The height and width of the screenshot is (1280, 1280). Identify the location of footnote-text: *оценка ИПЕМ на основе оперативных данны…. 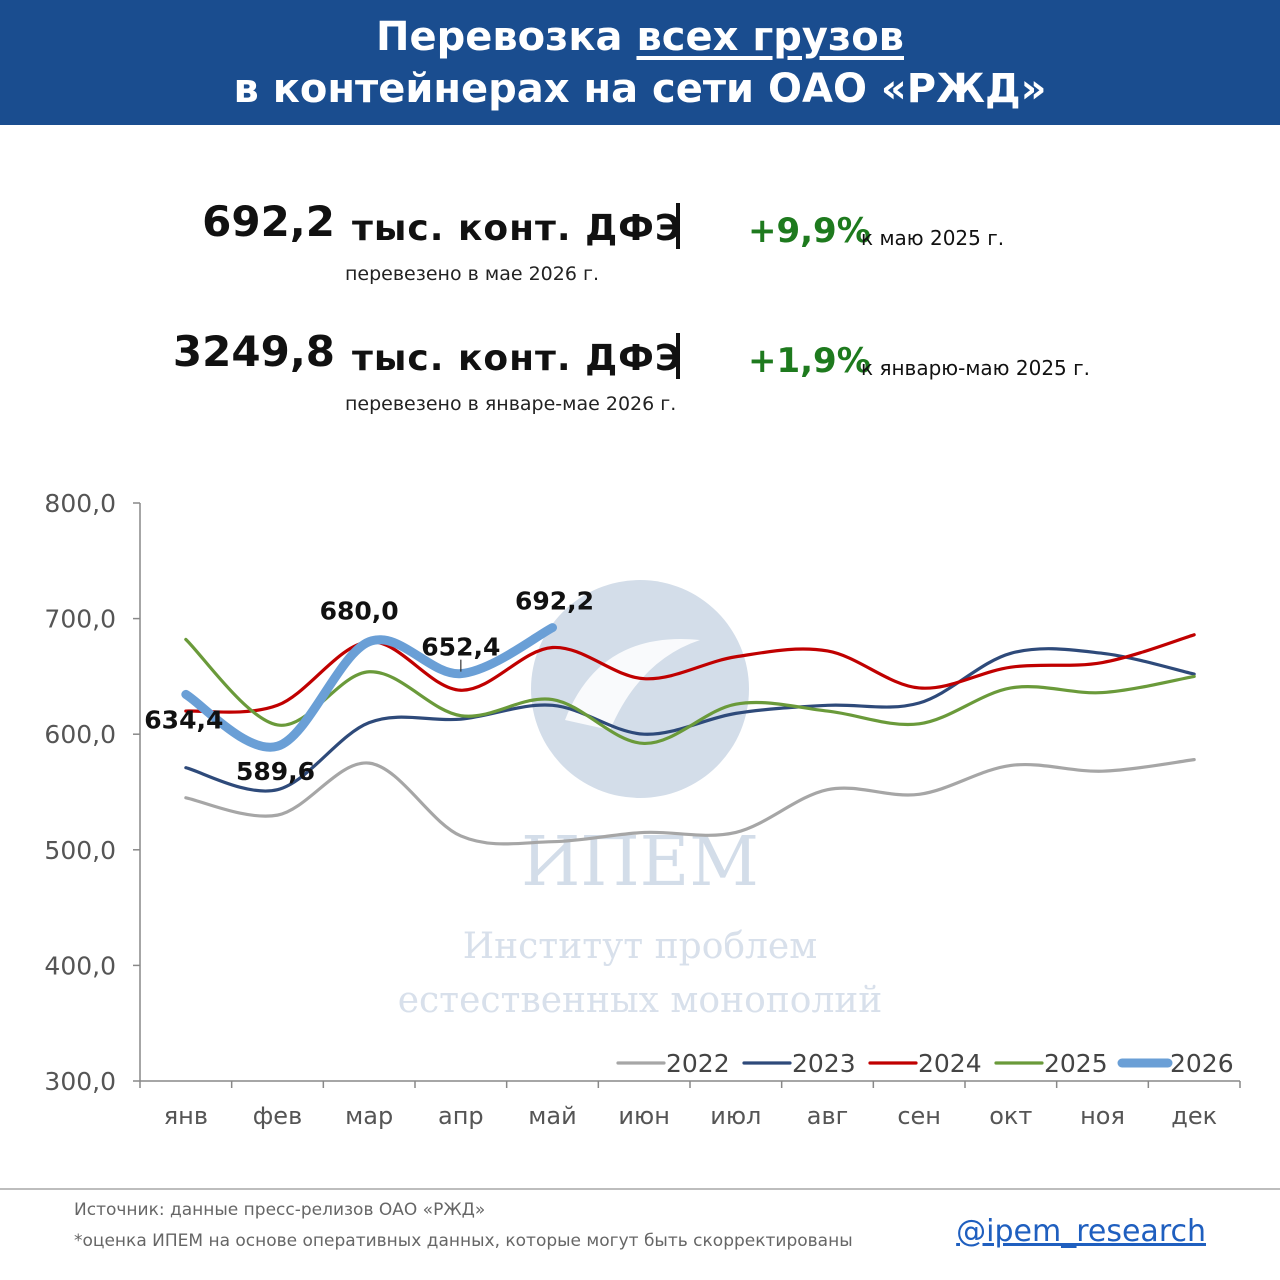
(463, 1241).